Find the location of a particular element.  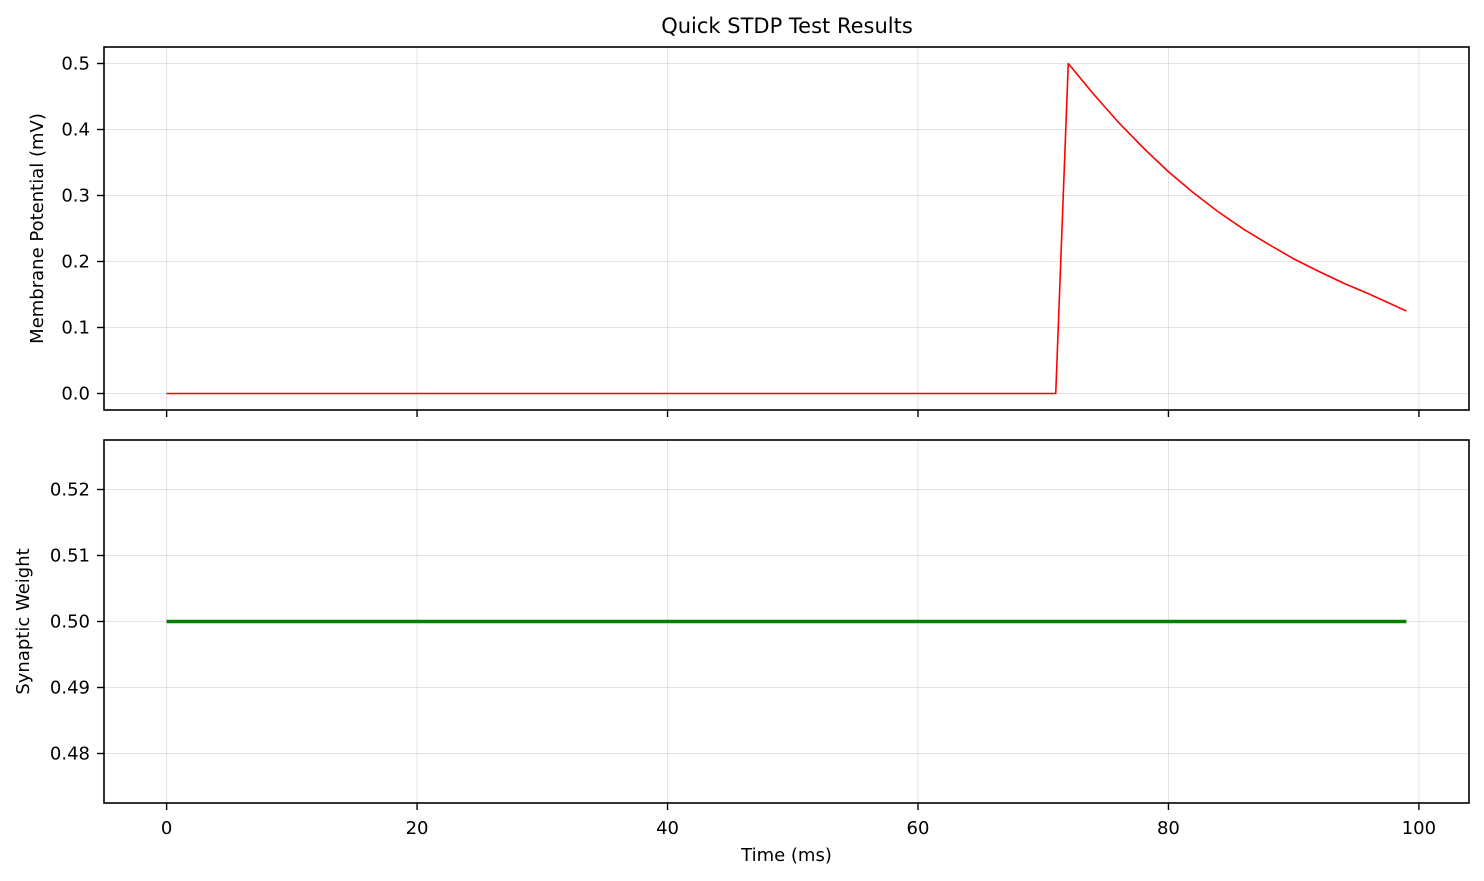

x-tick-label: 20 is located at coordinates (417, 828).